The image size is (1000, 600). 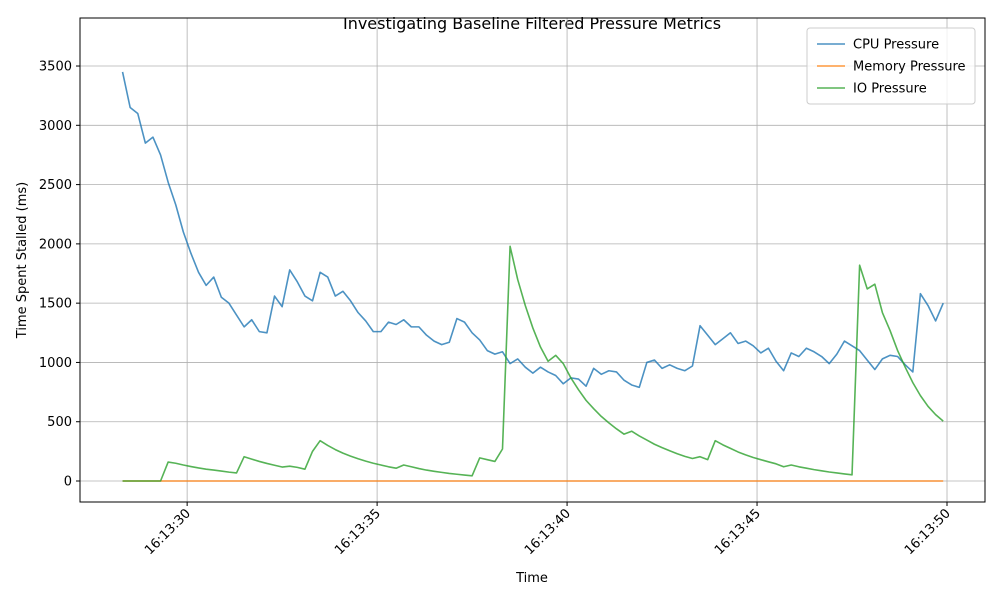 What do you see at coordinates (928, 532) in the screenshot?
I see `x-tick-label: 16:13:50` at bounding box center [928, 532].